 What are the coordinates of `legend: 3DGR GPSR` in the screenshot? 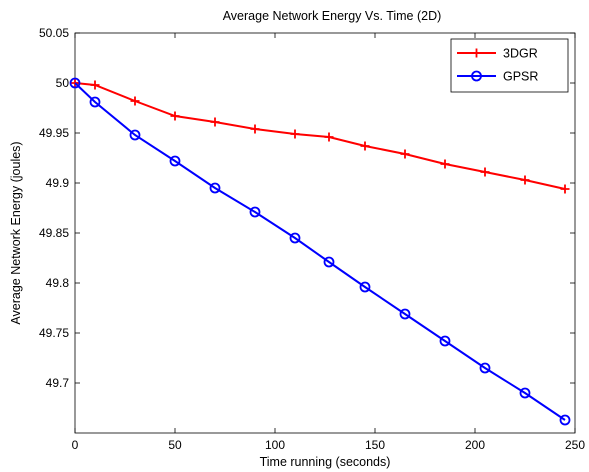 It's located at (509, 65).